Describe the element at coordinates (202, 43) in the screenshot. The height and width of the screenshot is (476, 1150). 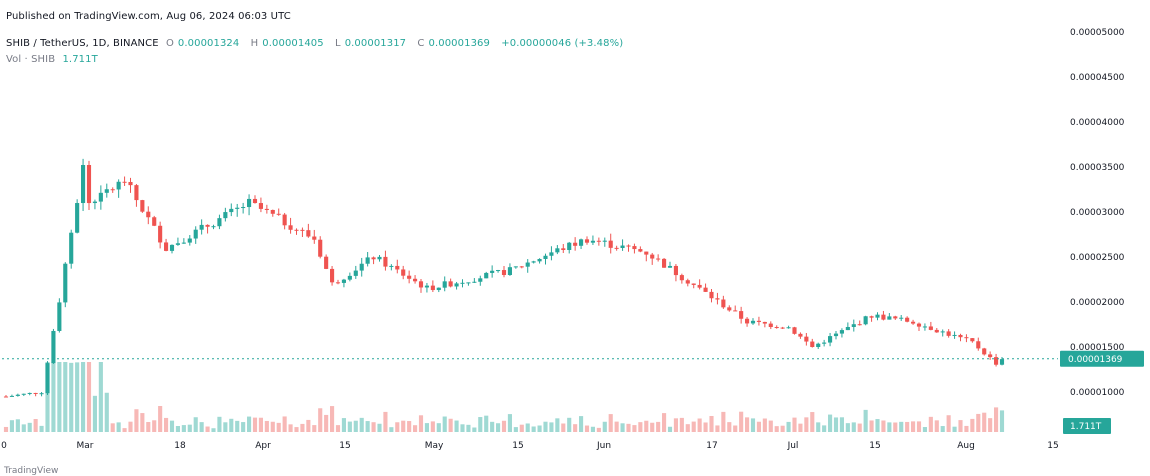
I see `open-value: O 0.00001324` at that location.